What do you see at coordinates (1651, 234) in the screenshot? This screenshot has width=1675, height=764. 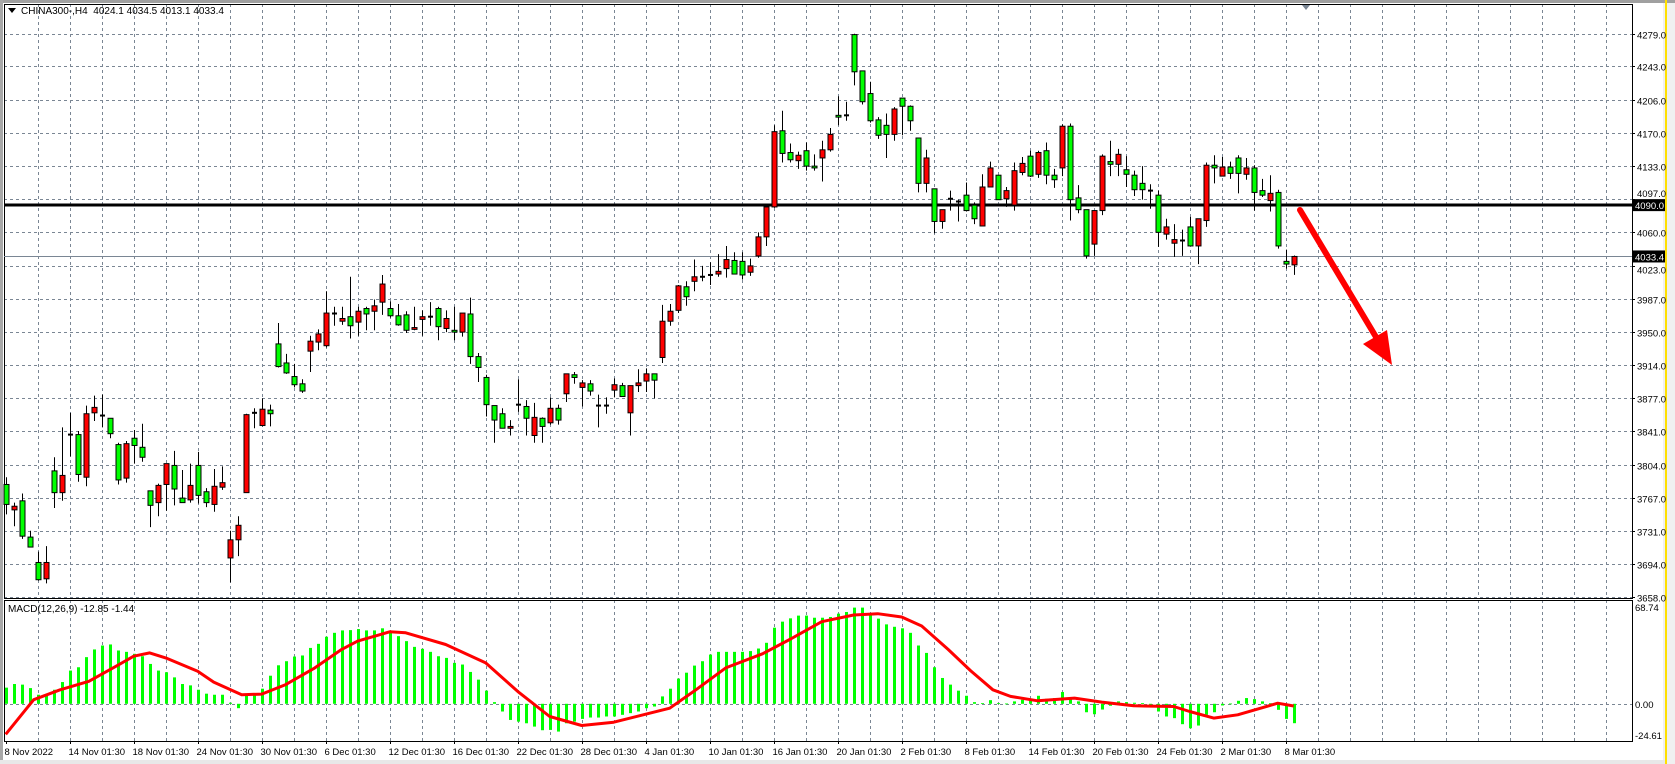 I see `price-axis-label: 4060.0` at bounding box center [1651, 234].